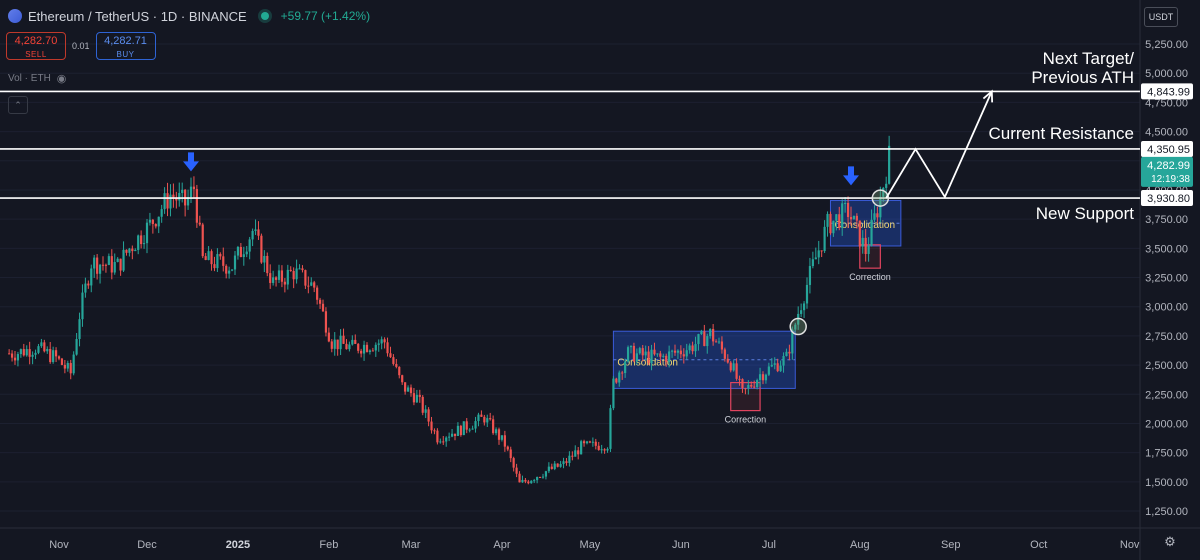 This screenshot has height=560, width=1200. I want to click on current-price-label: 4,282.99, so click(1168, 166).